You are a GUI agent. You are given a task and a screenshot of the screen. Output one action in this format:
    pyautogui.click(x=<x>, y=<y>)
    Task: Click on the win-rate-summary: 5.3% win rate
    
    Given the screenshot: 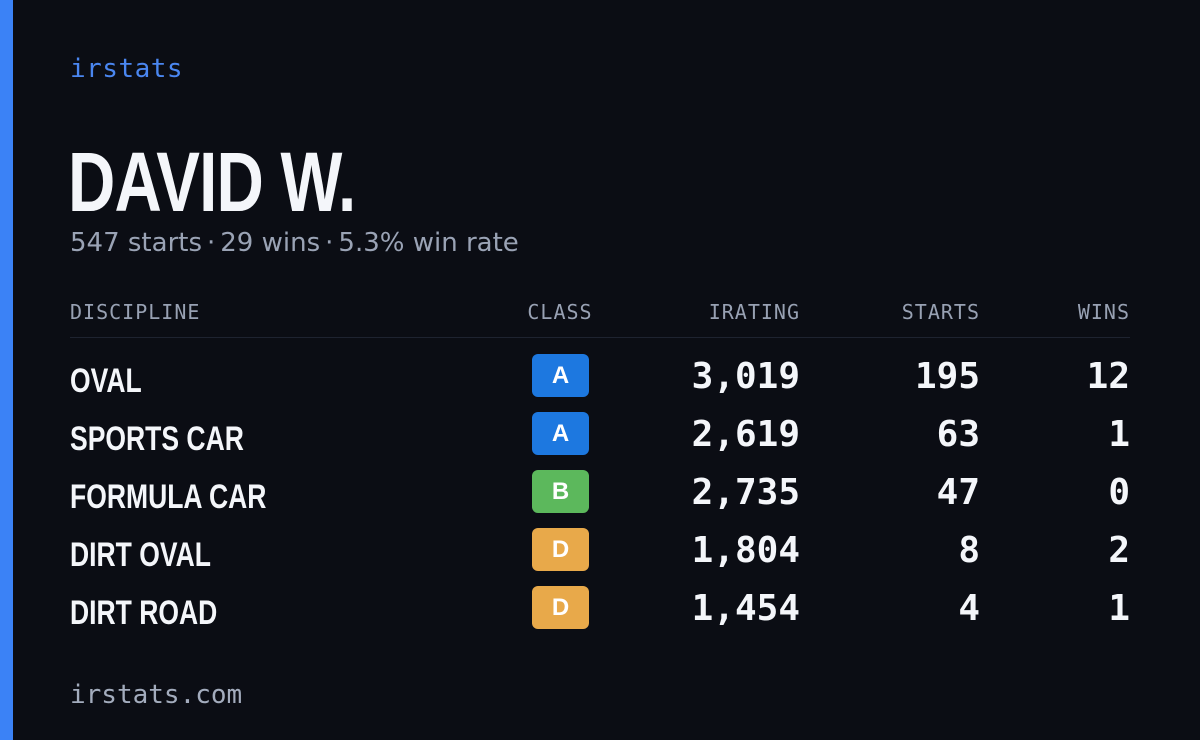 What is the action you would take?
    pyautogui.click(x=428, y=243)
    